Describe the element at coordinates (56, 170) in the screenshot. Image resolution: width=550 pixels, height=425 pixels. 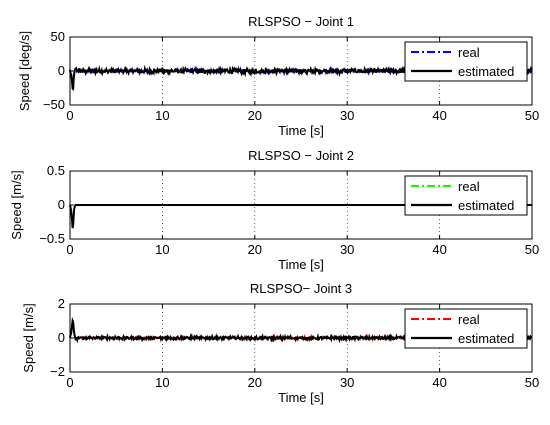
I see `y-tick-label: 0.5` at that location.